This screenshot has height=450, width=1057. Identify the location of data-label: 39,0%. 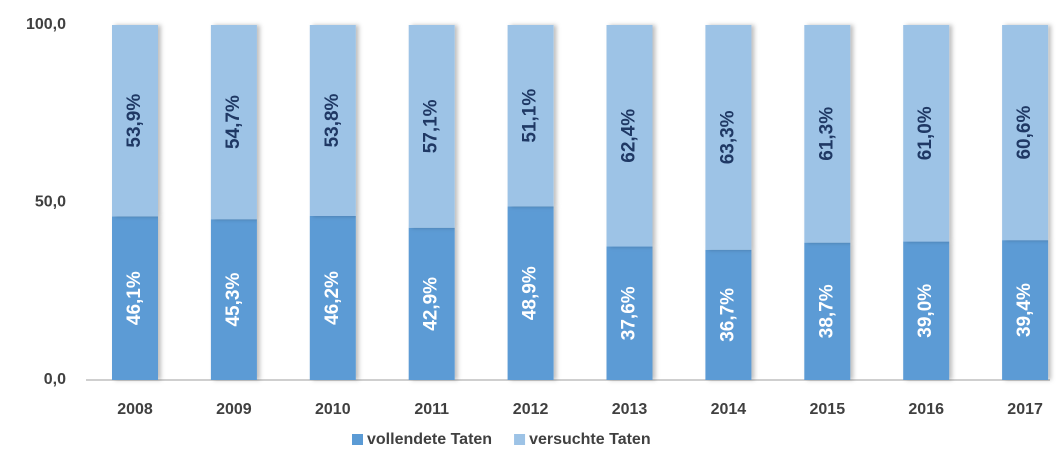
(925, 311).